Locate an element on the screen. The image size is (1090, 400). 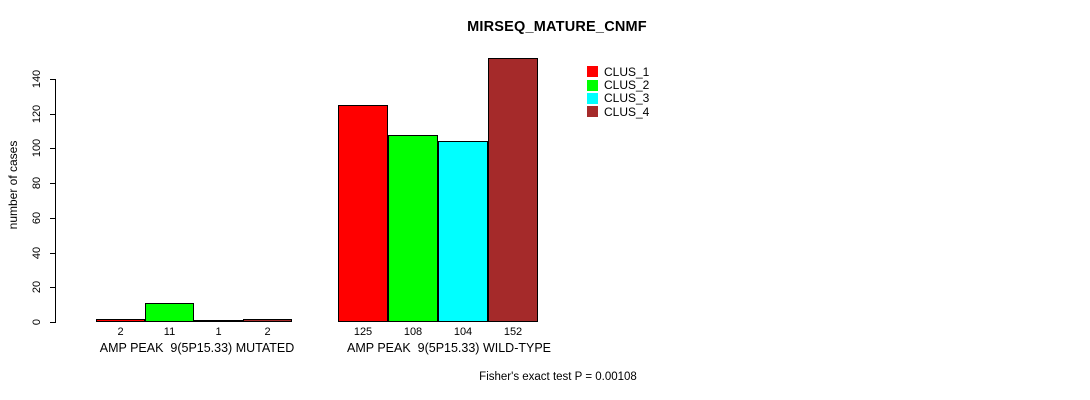
bar-value-label: 108 is located at coordinates (413, 332).